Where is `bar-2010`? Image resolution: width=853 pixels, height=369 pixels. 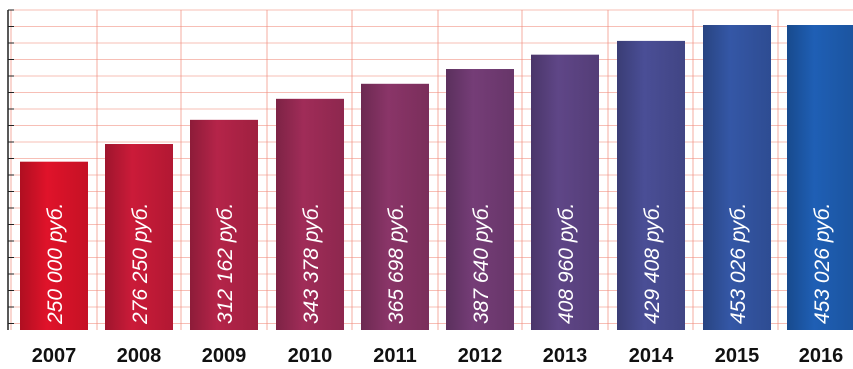 bar-2010 is located at coordinates (310, 214).